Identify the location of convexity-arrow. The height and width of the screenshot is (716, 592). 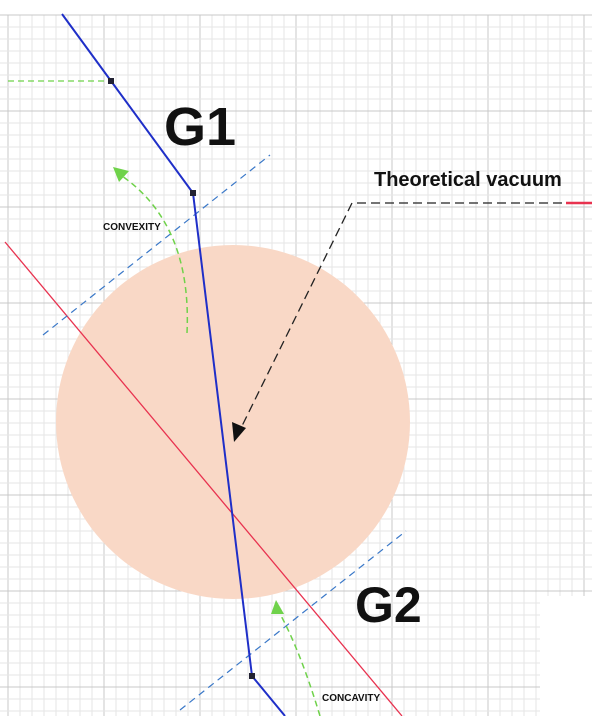
(155, 254).